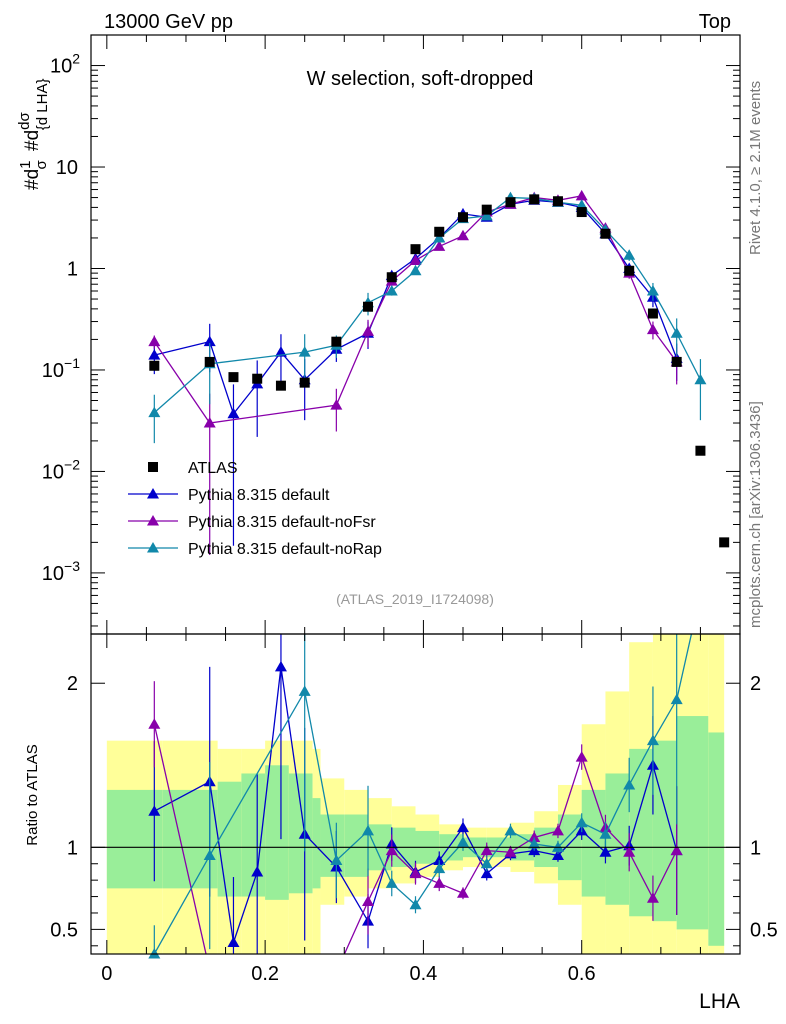  I want to click on mcplots-label: mcplots.cern.ch [arXiv:1306.3436], so click(755, 514).